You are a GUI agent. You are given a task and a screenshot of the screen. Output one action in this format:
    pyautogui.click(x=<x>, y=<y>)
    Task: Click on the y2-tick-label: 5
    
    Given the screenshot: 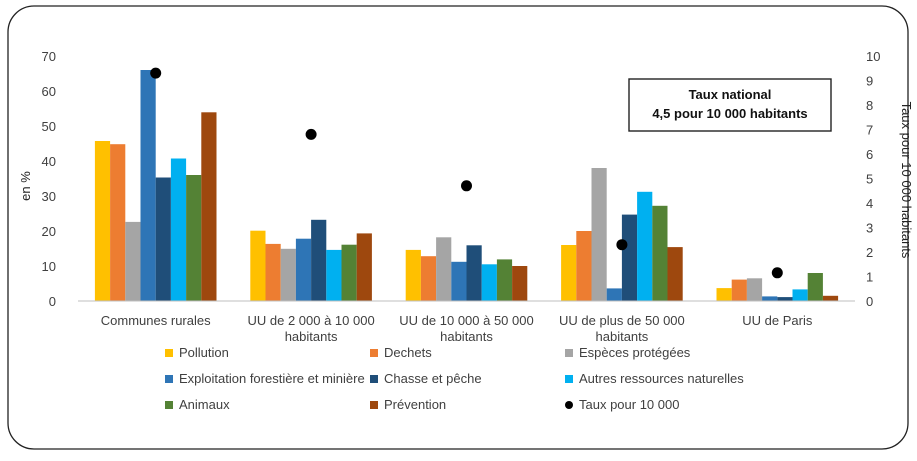 What is the action you would take?
    pyautogui.click(x=869, y=179)
    